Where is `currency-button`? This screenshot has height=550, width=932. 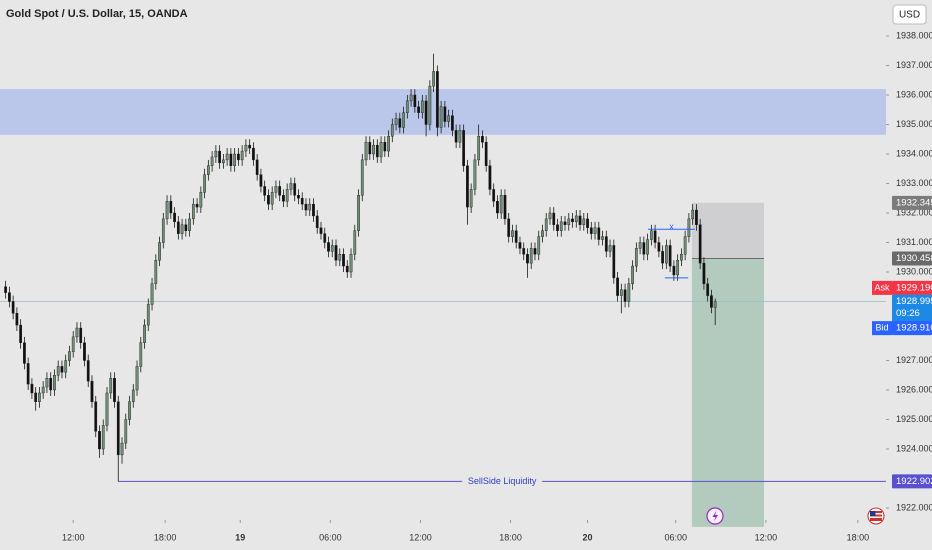 currency-button is located at coordinates (909, 14).